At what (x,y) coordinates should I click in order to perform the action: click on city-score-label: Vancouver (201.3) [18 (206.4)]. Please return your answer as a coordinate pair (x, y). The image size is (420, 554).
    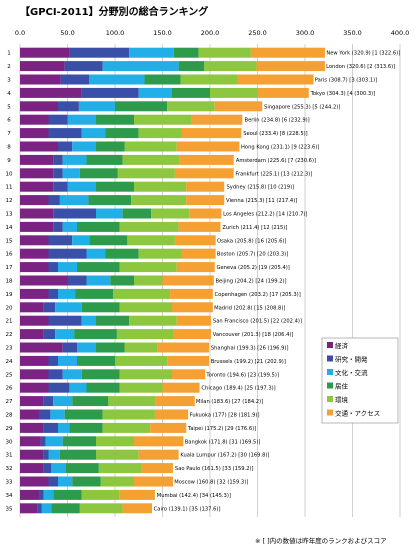
    Looking at the image, I should click on (253, 335).